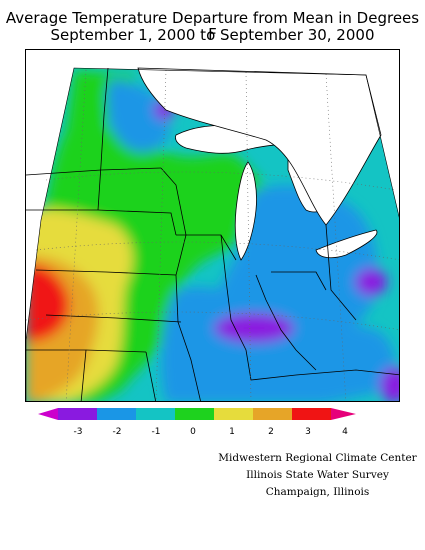  What do you see at coordinates (193, 432) in the screenshot?
I see `legend-label: 0` at bounding box center [193, 432].